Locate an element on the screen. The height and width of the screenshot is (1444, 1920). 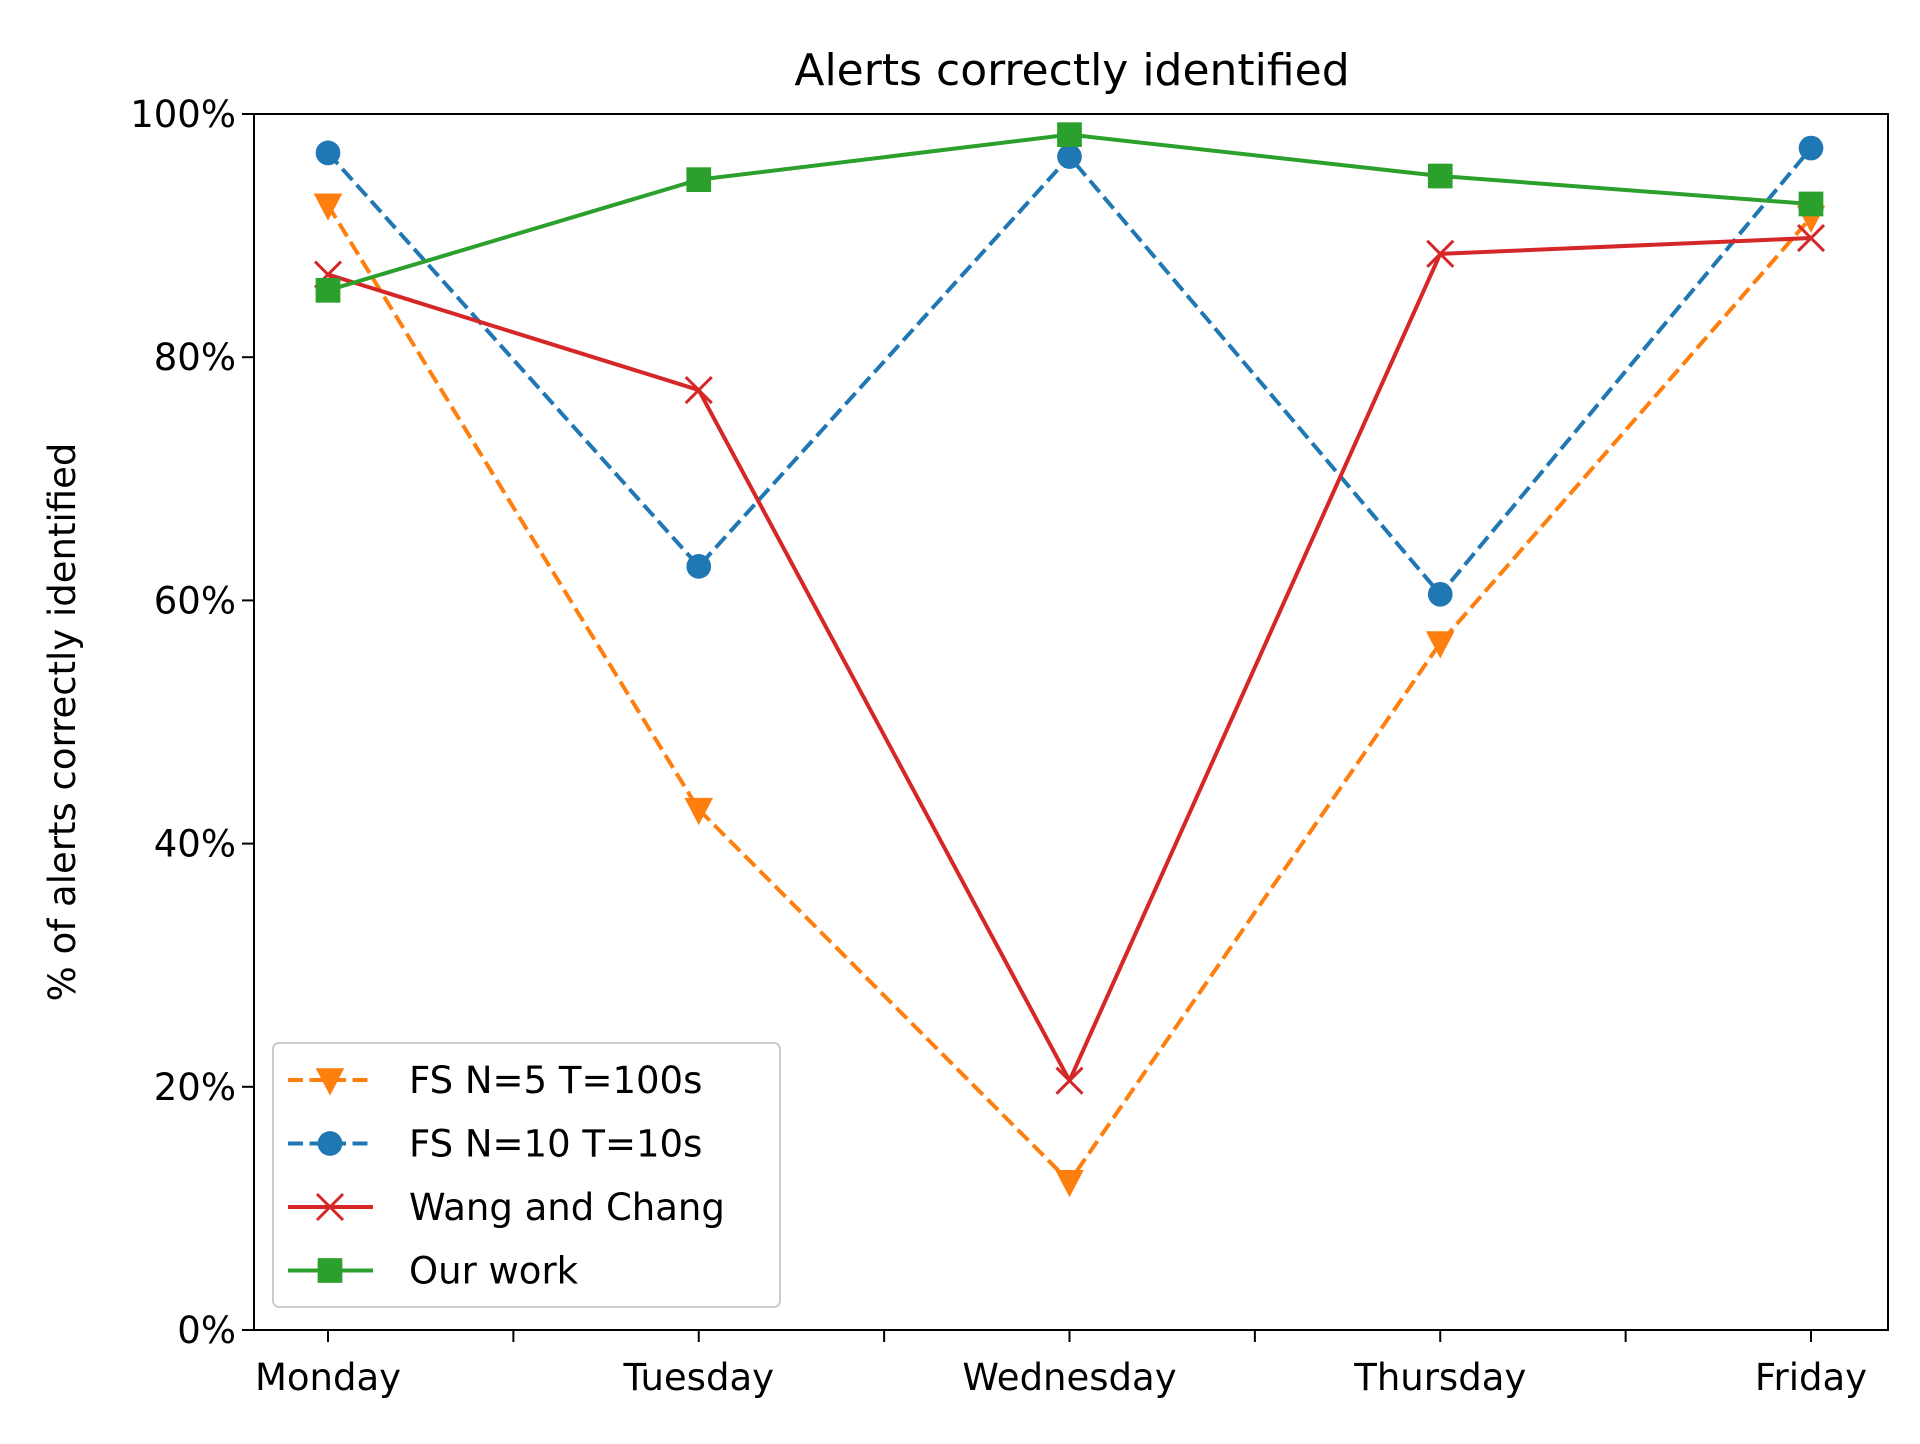
y-tick-label: 40% is located at coordinates (195, 844).